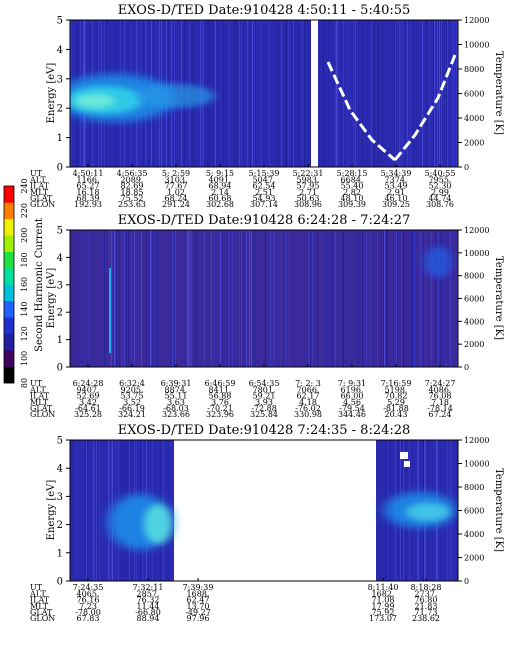  What do you see at coordinates (88, 383) in the screenshot?
I see `table-cell: 6:24:28` at bounding box center [88, 383].